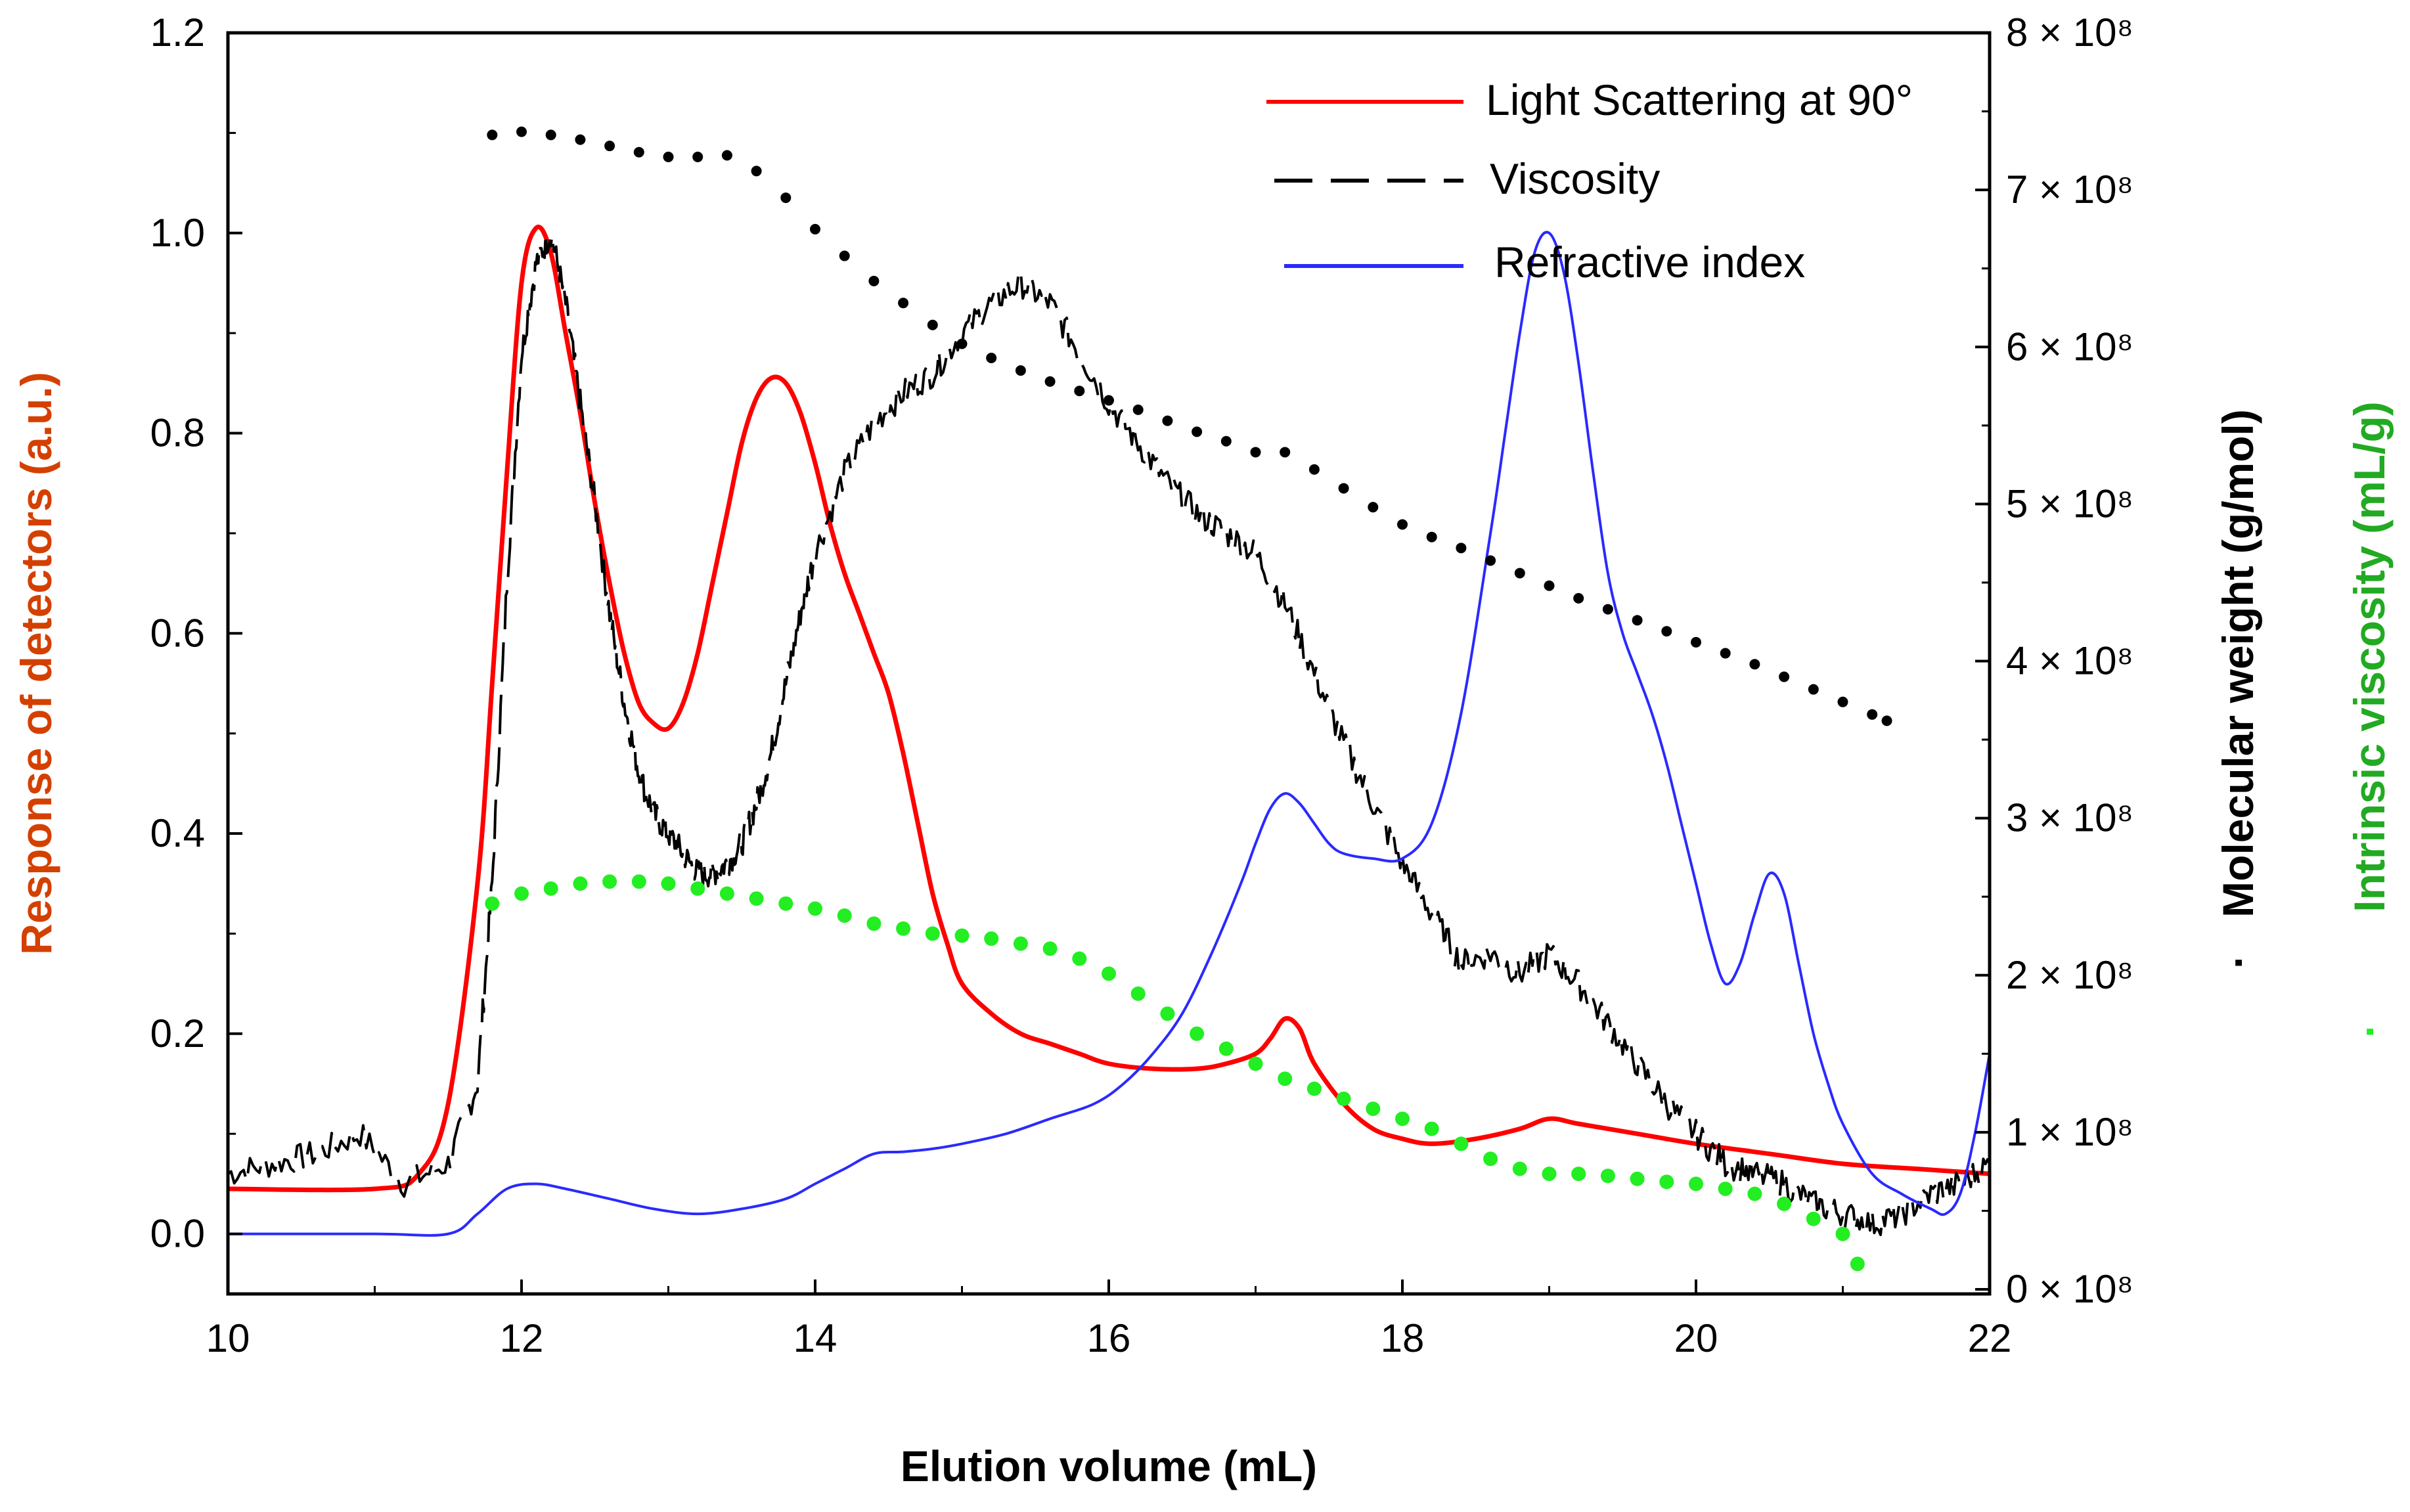 This screenshot has height=1512, width=2410. Describe the element at coordinates (178, 633) in the screenshot. I see `y-left-tick-label: 0.6` at that location.